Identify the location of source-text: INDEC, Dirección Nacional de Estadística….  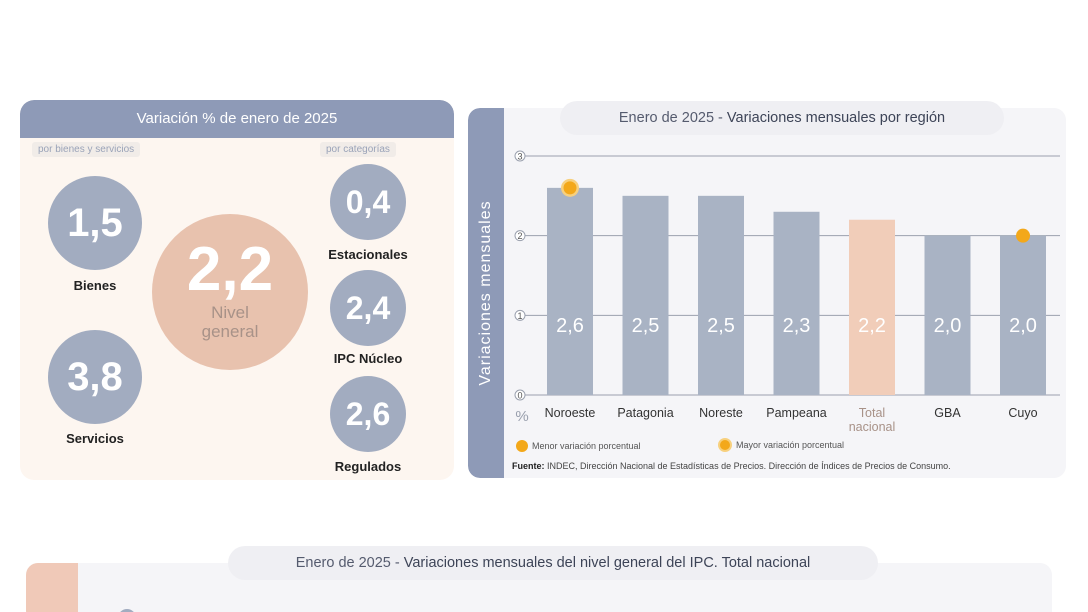
(747, 466).